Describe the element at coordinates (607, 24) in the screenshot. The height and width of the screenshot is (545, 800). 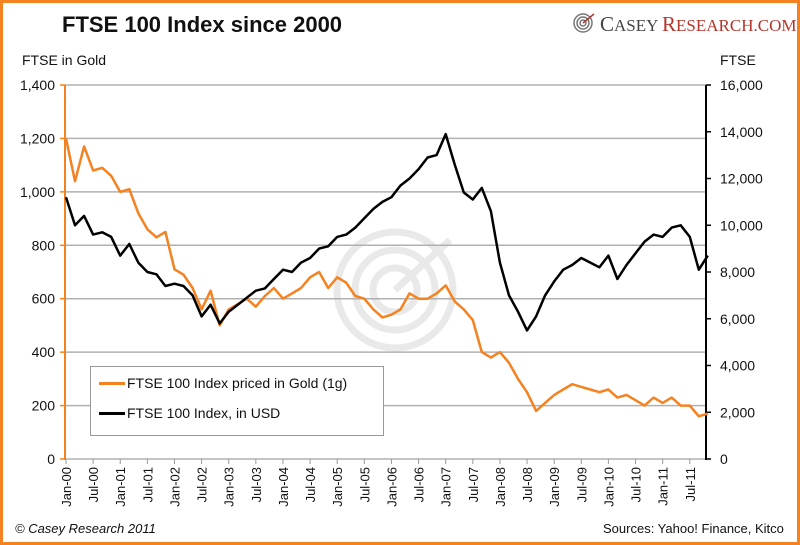
I see `brand-initial-1: C` at that location.